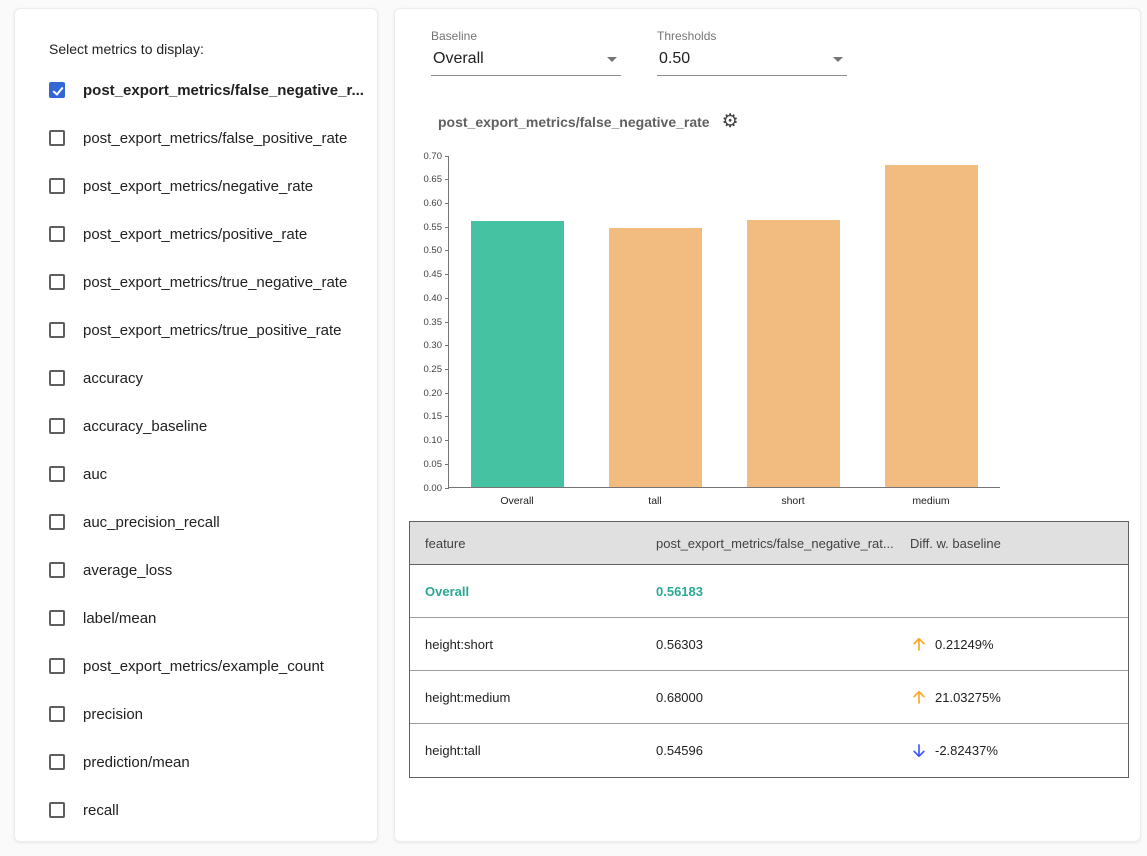 Image resolution: width=1147 pixels, height=856 pixels. What do you see at coordinates (196, 570) in the screenshot?
I see `metric-item: average_loss` at bounding box center [196, 570].